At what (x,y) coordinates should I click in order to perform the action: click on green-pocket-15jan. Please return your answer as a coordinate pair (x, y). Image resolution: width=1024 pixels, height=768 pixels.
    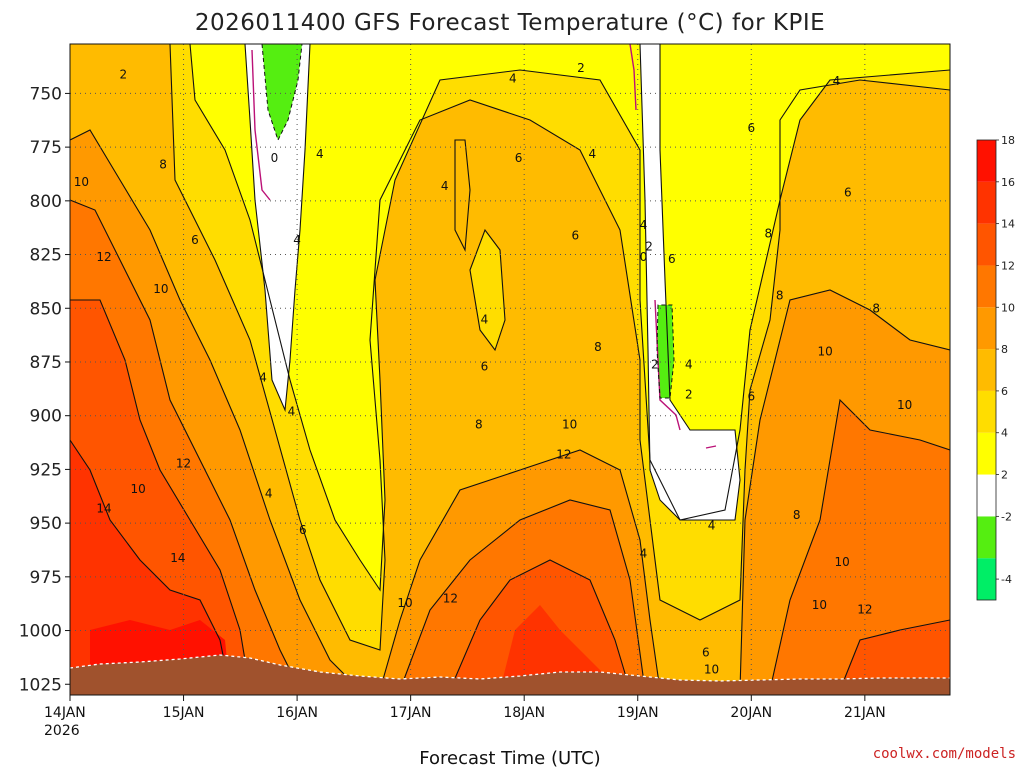
    Looking at the image, I should click on (282, 92).